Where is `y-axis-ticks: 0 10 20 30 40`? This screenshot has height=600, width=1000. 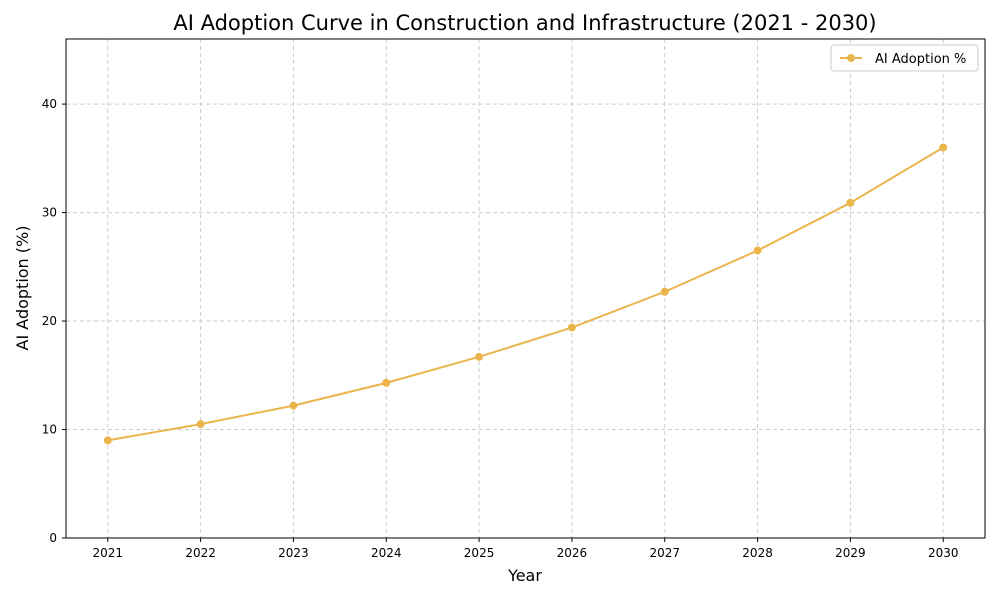
y-axis-ticks: 0 10 20 30 40 is located at coordinates (54, 321).